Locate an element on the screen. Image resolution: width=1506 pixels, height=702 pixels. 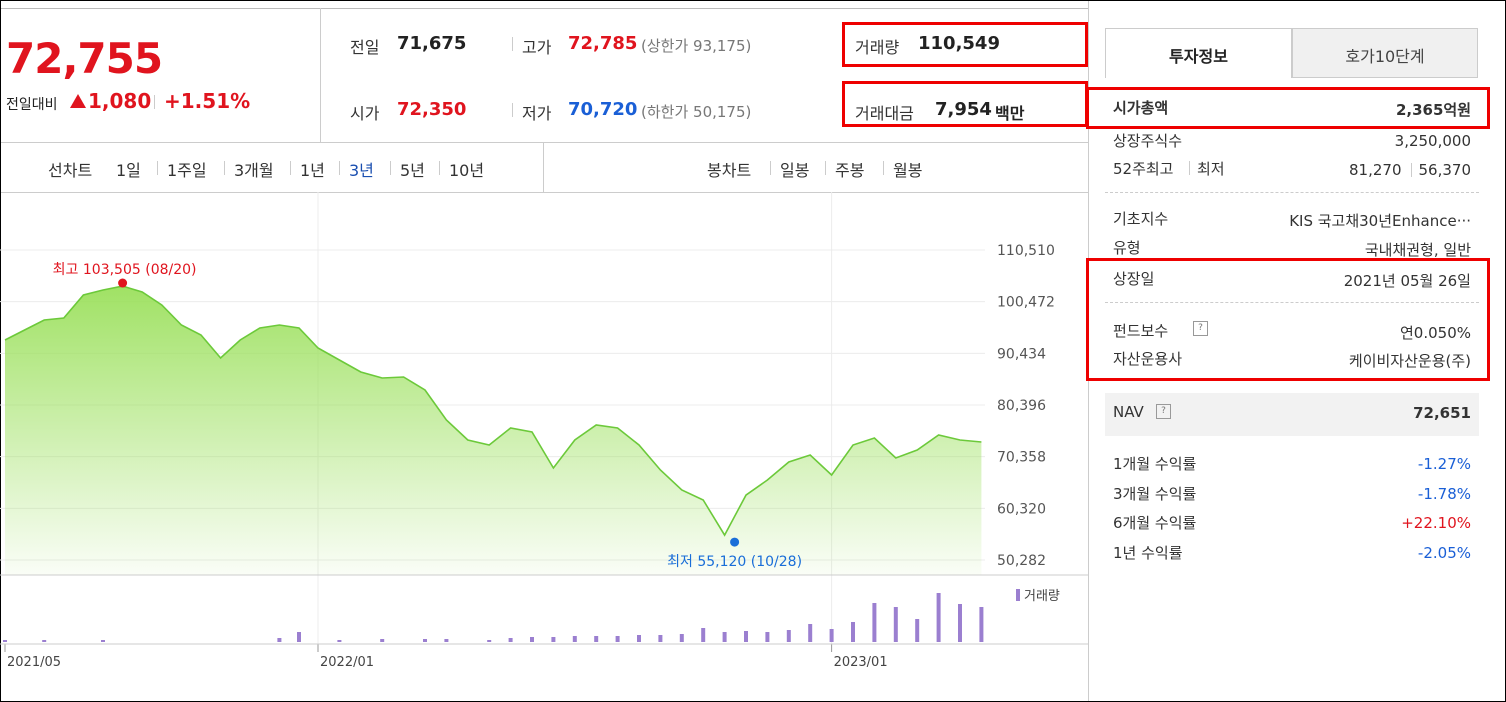
tab-selected is located at coordinates (1198, 53).